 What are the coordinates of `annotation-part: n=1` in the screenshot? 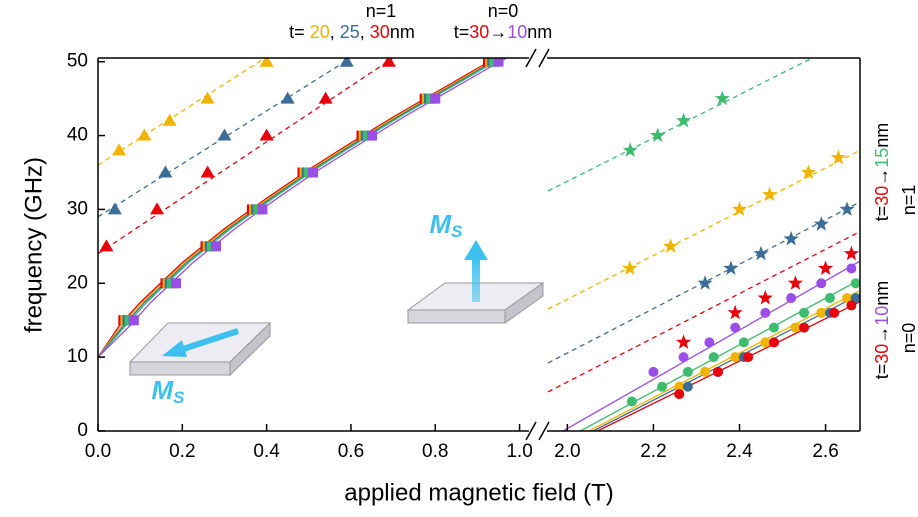 It's located at (381, 11).